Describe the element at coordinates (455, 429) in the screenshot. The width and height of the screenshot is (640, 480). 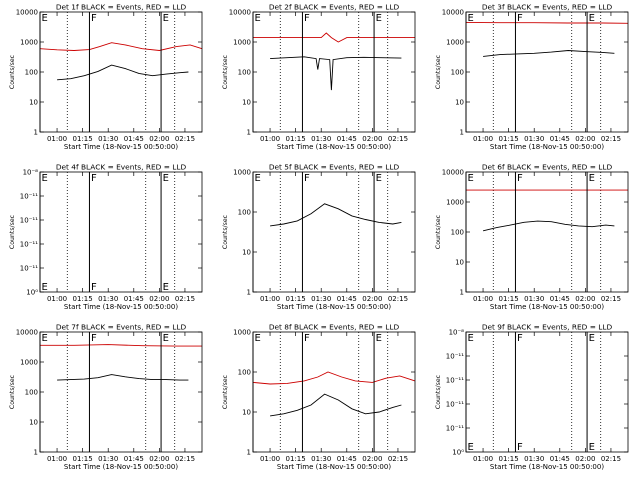
I see `y-tick-label: 10⁻¹¹` at that location.